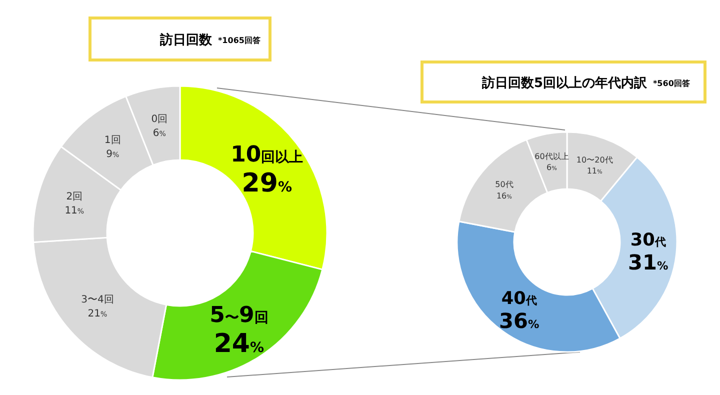 The image size is (720, 395). Describe the element at coordinates (648, 240) in the screenshot. I see `slice-label: 30代` at that location.